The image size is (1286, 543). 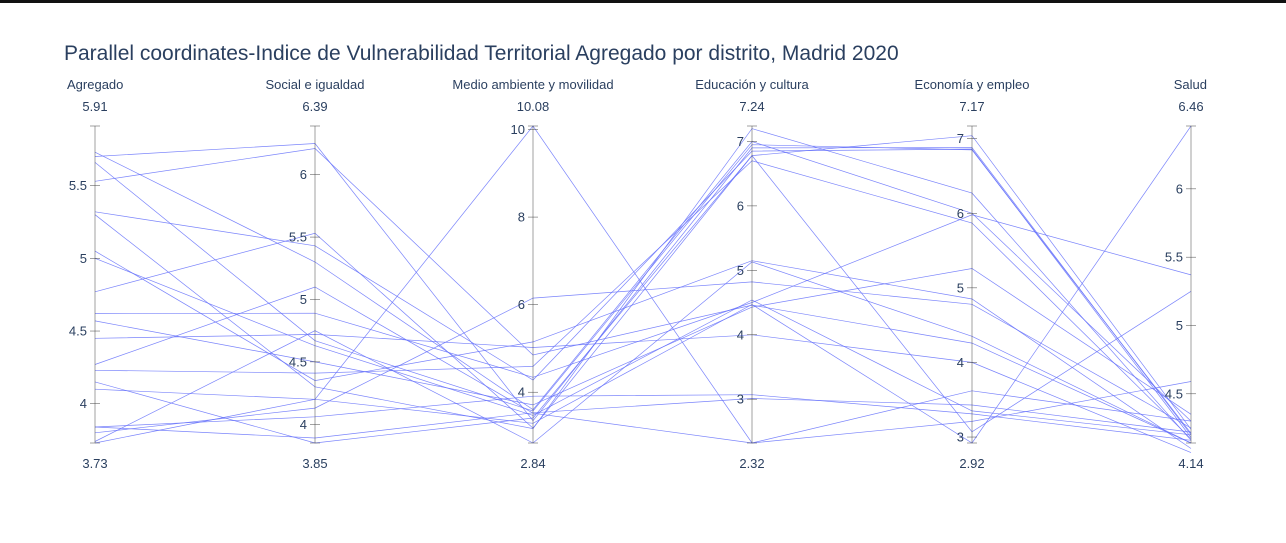 I want to click on axis-max-label: 10.08, so click(x=533, y=106).